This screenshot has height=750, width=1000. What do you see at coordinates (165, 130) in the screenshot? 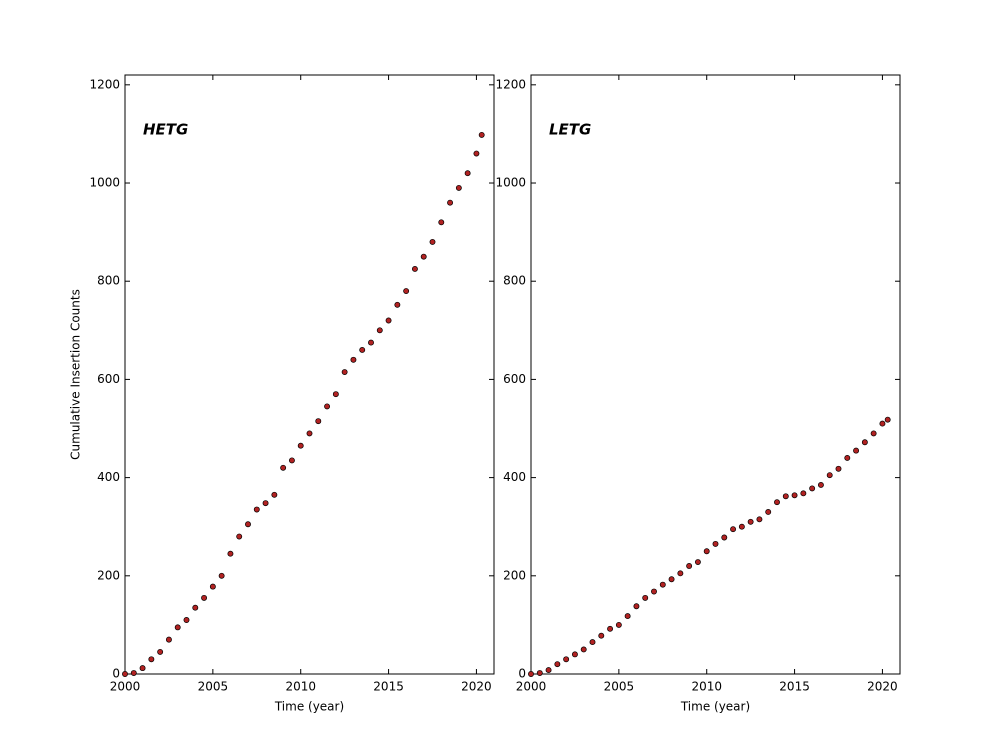
I see `panel-title: HETG` at bounding box center [165, 130].